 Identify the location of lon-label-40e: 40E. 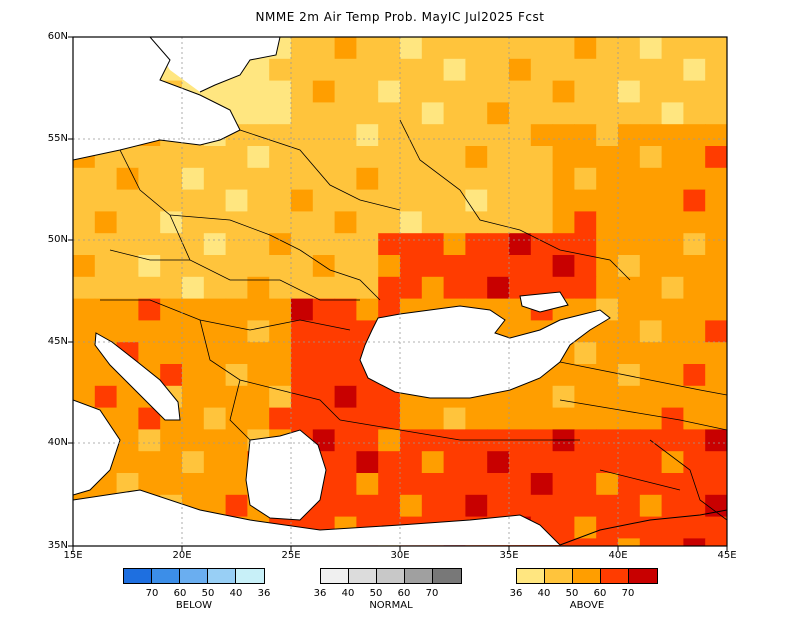
(618, 555).